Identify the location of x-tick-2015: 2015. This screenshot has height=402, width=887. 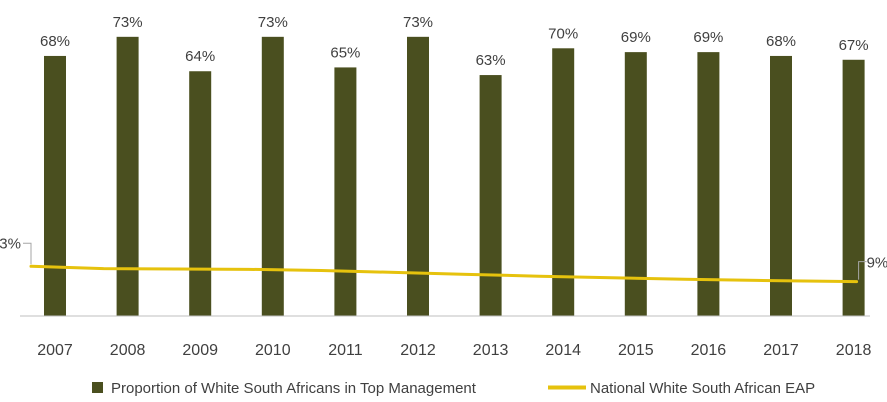
(636, 350).